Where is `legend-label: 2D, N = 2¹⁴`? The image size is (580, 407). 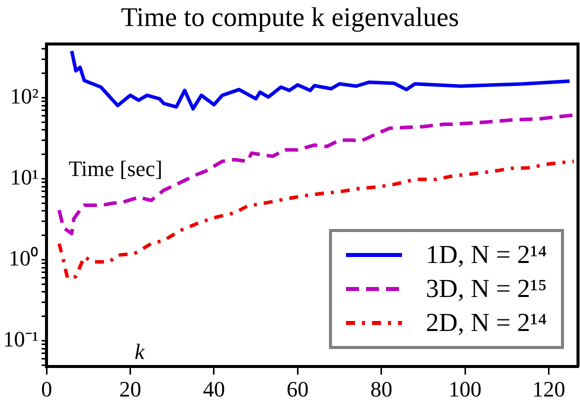 legend-label: 2D, N = 2¹⁴ is located at coordinates (486, 323).